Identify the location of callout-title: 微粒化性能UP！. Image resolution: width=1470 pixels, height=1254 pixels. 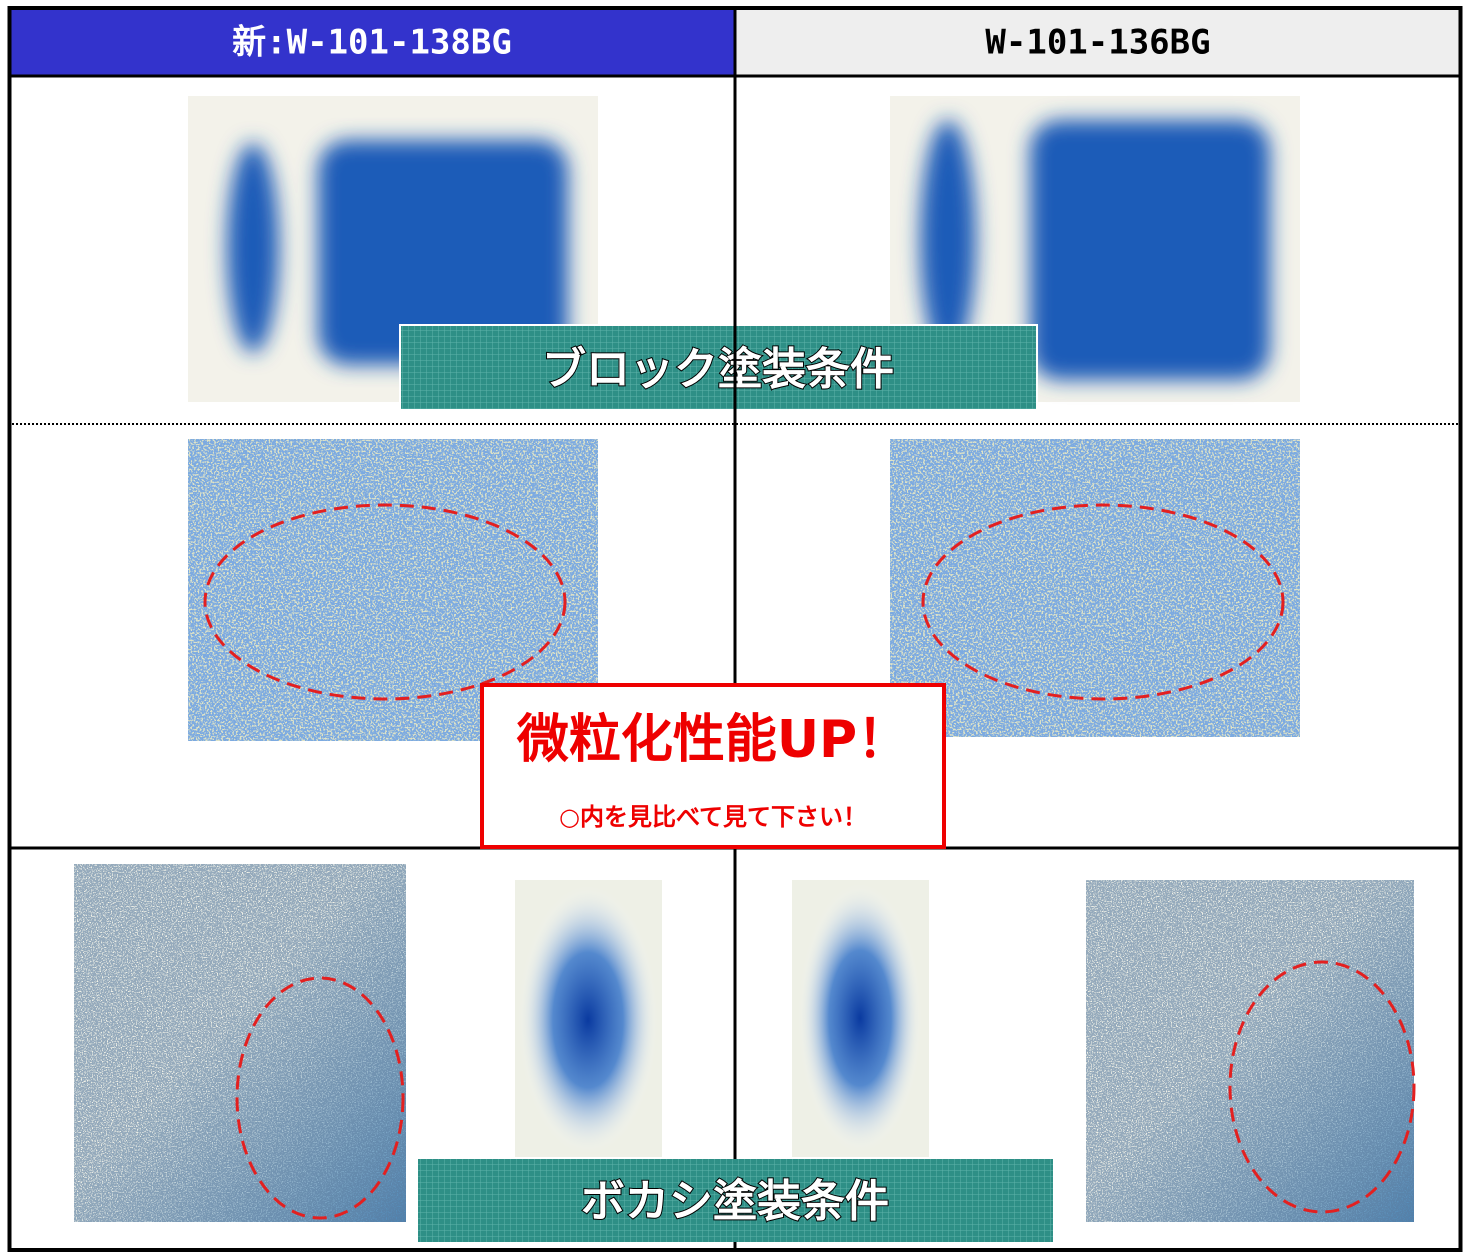
(712, 740).